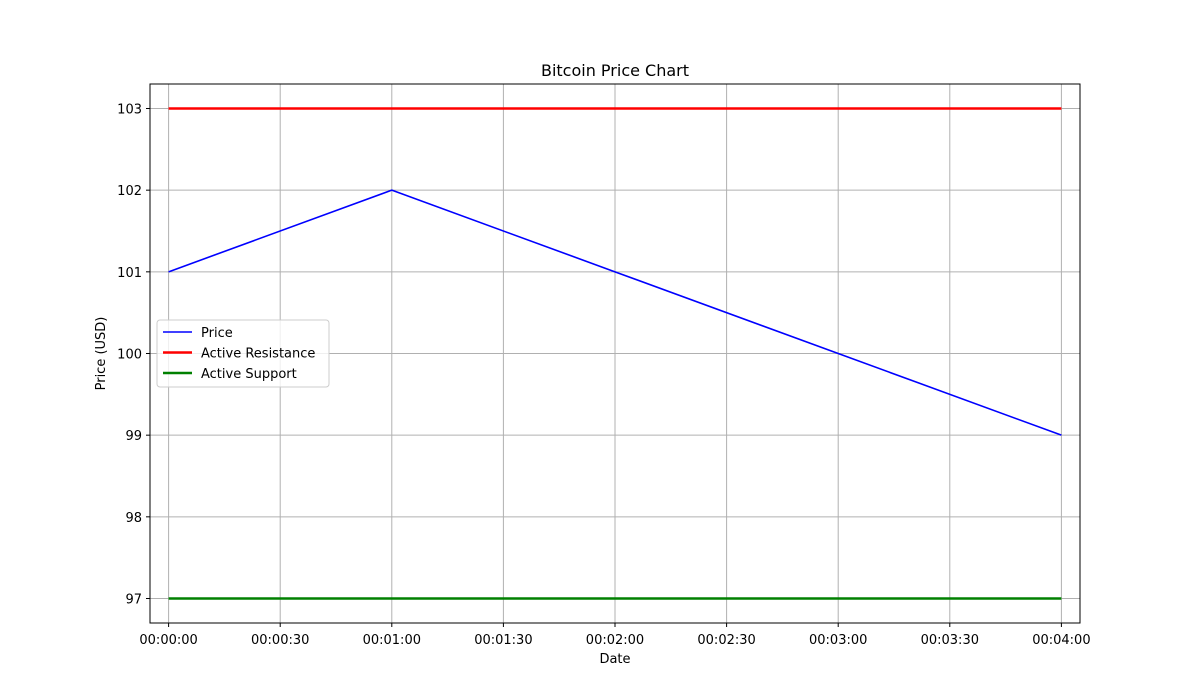 This screenshot has height=700, width=1200. What do you see at coordinates (133, 518) in the screenshot?
I see `y-tick-label: 98` at bounding box center [133, 518].